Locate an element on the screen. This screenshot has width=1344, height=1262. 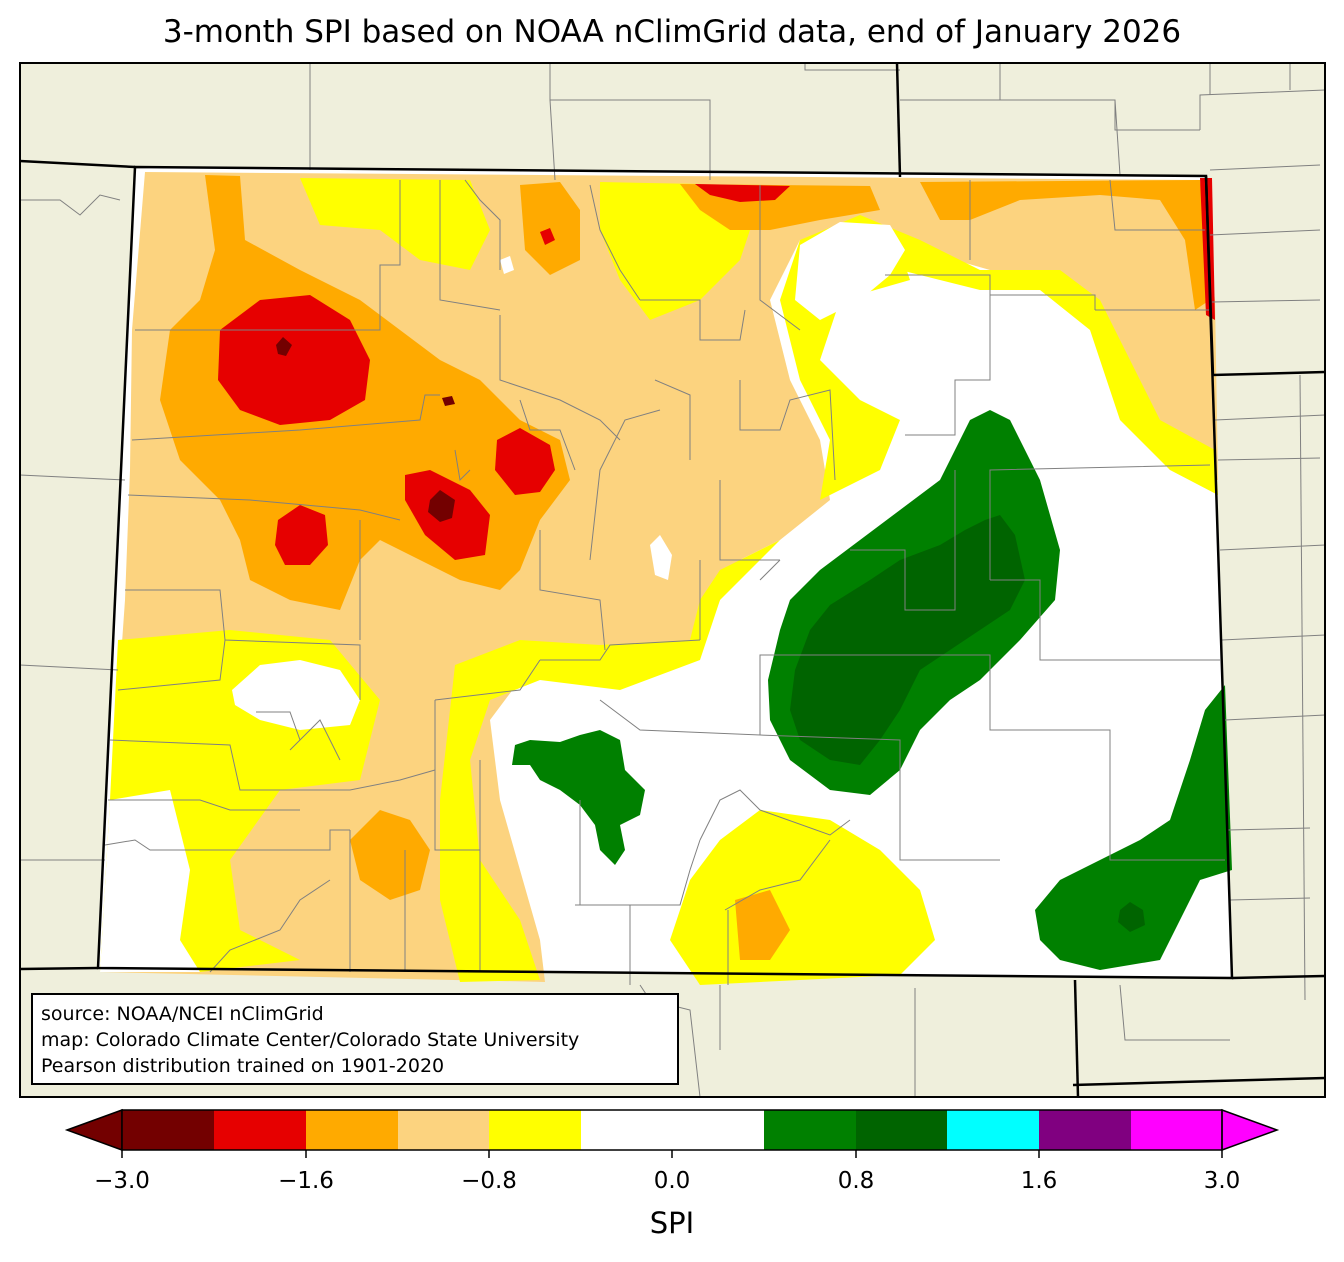
contour-red-center2 is located at coordinates (525, 461).